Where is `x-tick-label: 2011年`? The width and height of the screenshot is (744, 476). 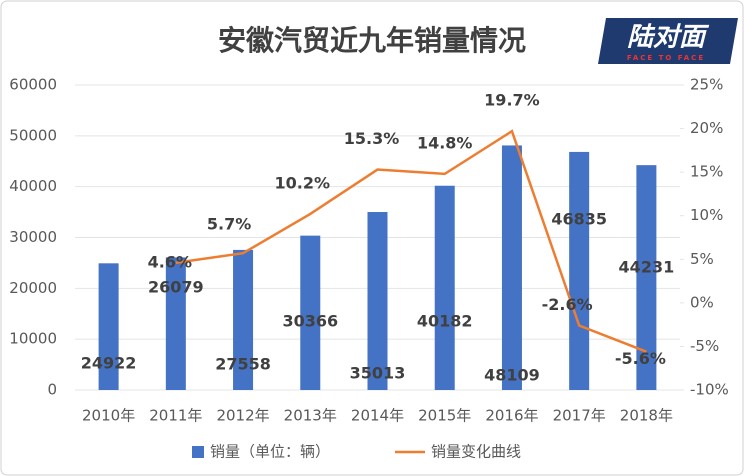
x-tick-label: 2011年 is located at coordinates (175, 416).